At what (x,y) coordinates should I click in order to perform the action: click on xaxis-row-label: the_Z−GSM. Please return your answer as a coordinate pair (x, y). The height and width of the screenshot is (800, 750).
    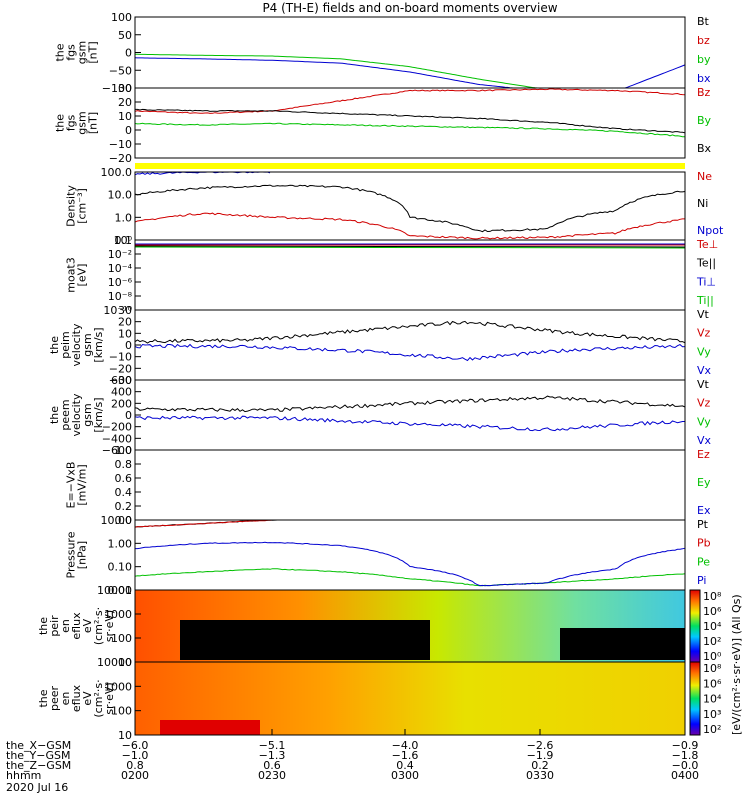
    Looking at the image, I should click on (38, 765).